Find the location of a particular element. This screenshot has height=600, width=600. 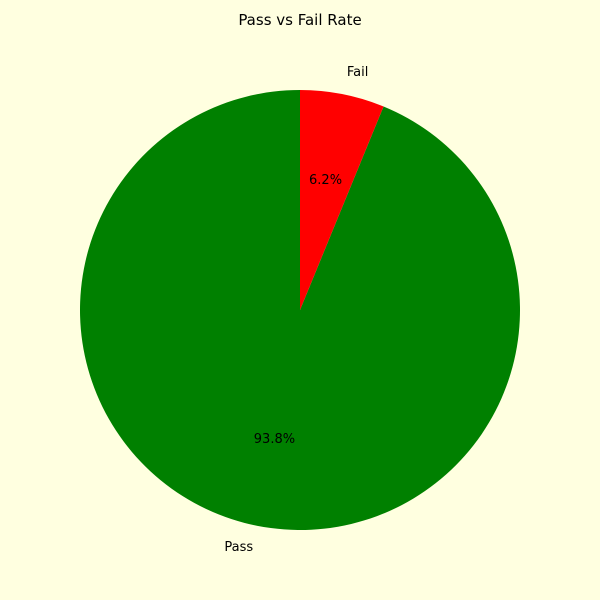

slice-label-fail: Fail is located at coordinates (357, 72).